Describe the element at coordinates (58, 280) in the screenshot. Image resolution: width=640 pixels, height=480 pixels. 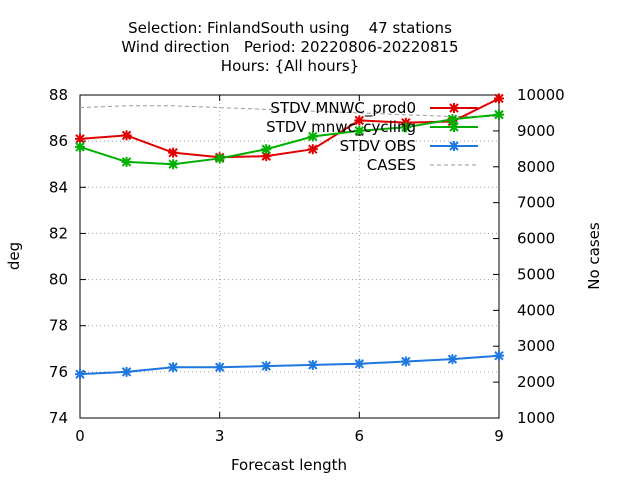
I see `y-tick-label: 80` at that location.